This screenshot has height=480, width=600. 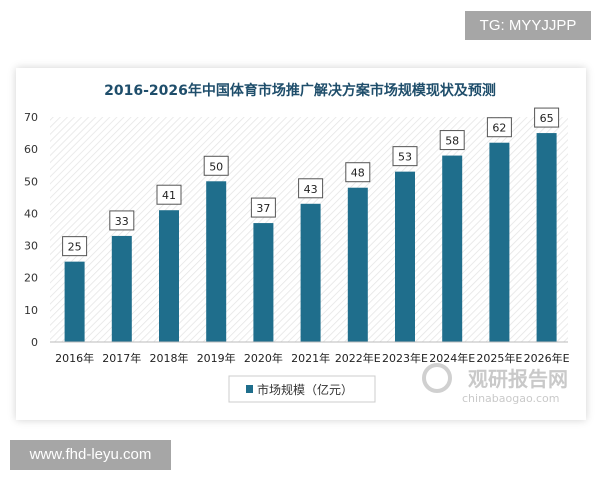 I want to click on data-label: 58, so click(x=452, y=141).